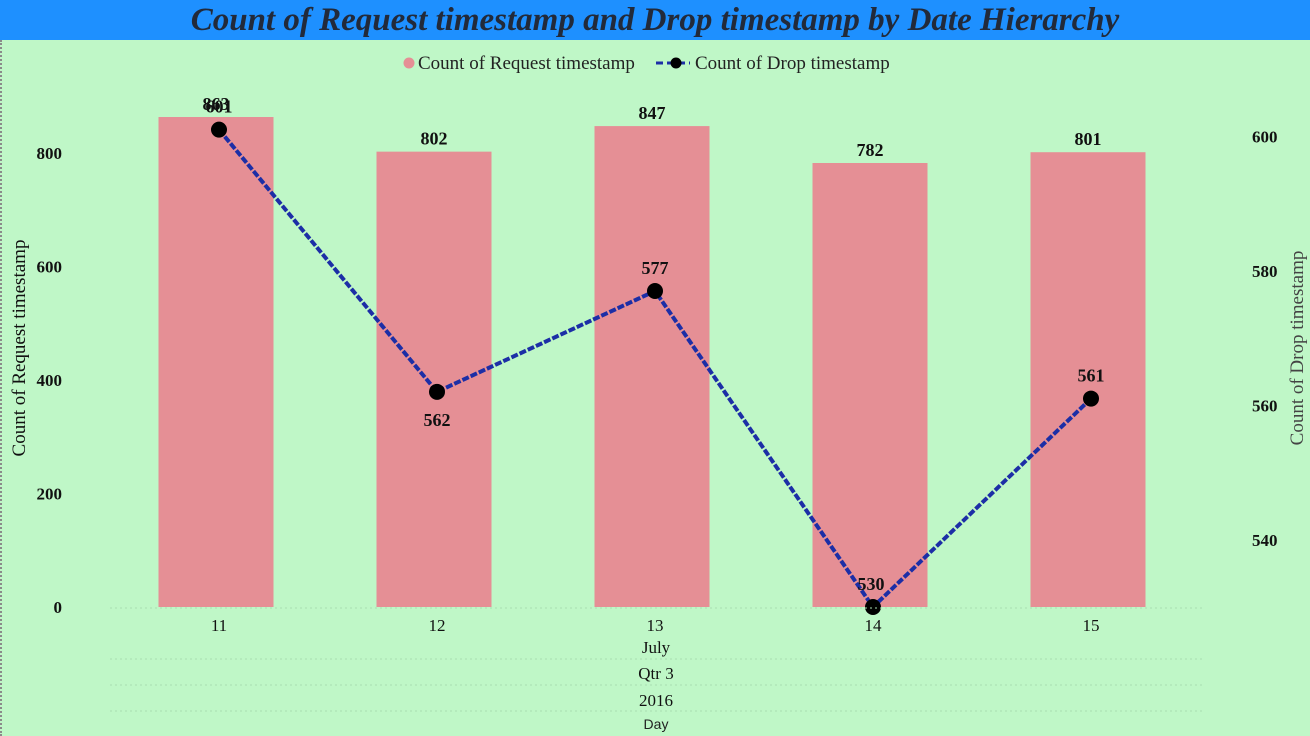 The height and width of the screenshot is (736, 1310). What do you see at coordinates (1265, 338) in the screenshot?
I see `right-axis: 540 560 580 600` at bounding box center [1265, 338].